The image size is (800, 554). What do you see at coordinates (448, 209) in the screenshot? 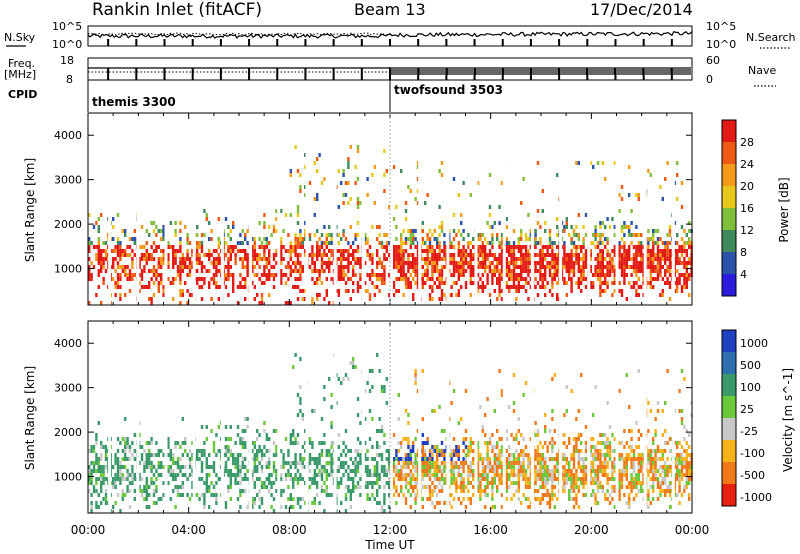
I see `data-gap` at bounding box center [448, 209].